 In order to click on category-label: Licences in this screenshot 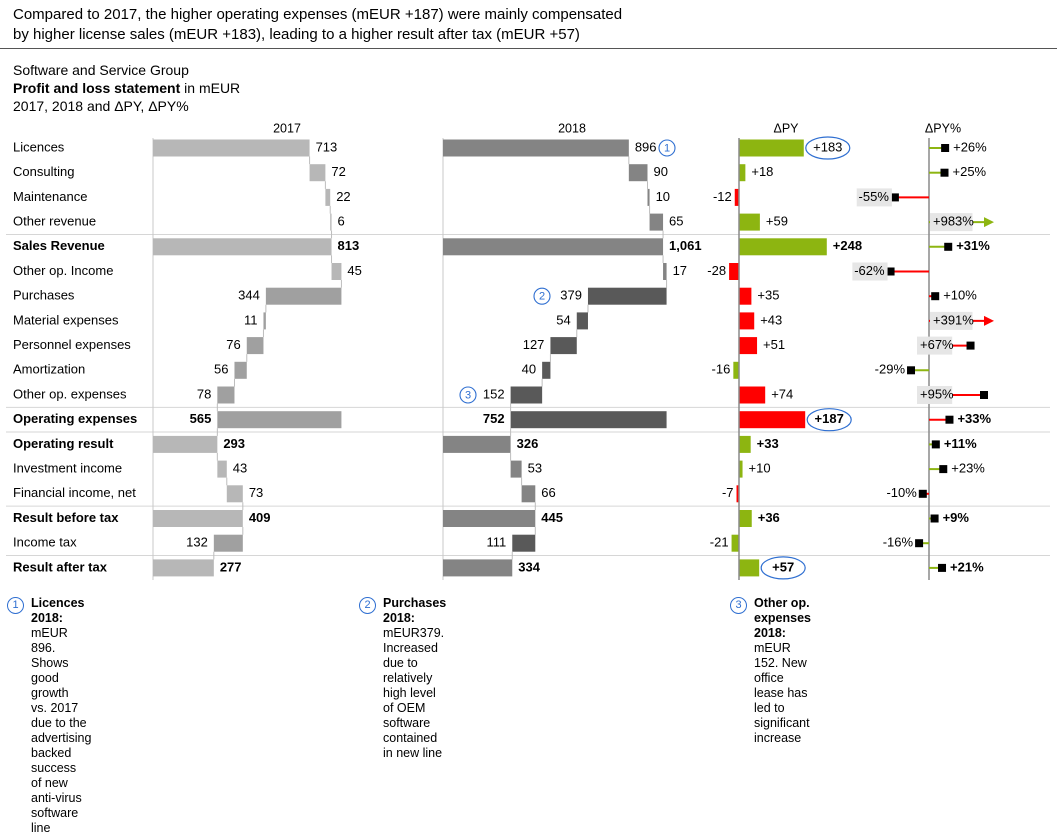, I will do `click(39, 146)`.